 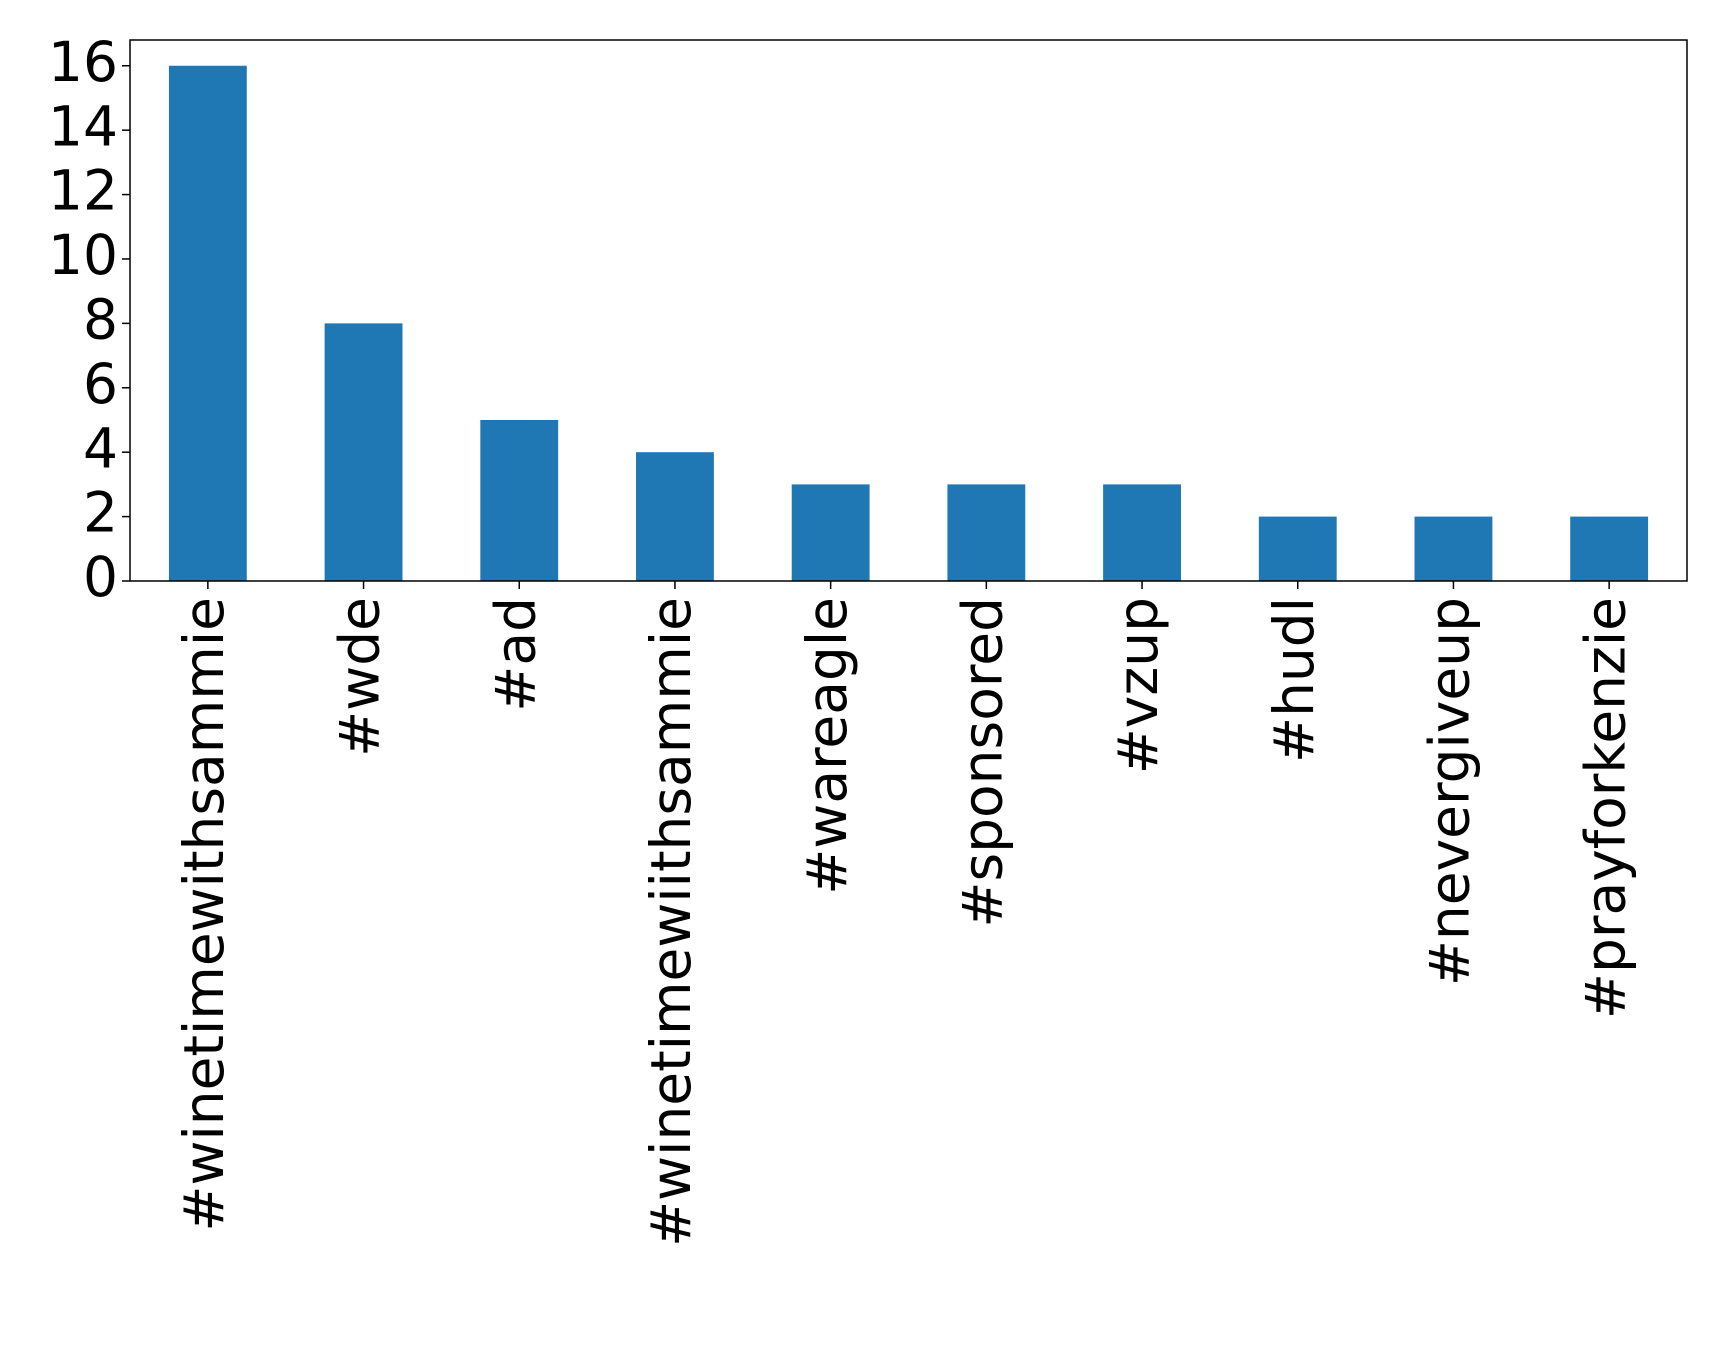 I want to click on y-tick-label: 8, so click(x=100, y=320).